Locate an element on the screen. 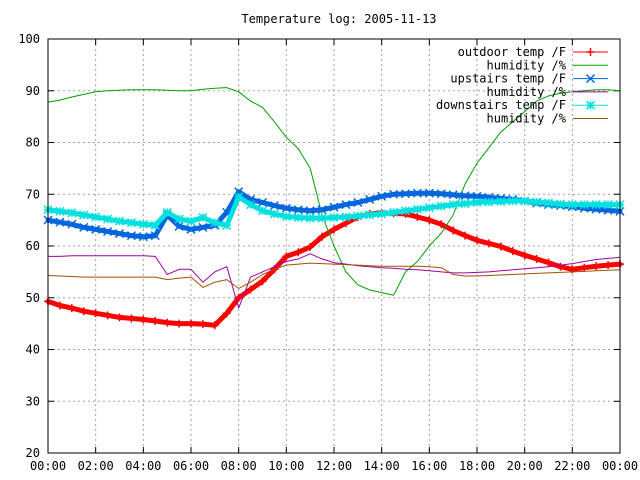 The width and height of the screenshot is (640, 480). x-tick-label: 04:00 is located at coordinates (143, 466).